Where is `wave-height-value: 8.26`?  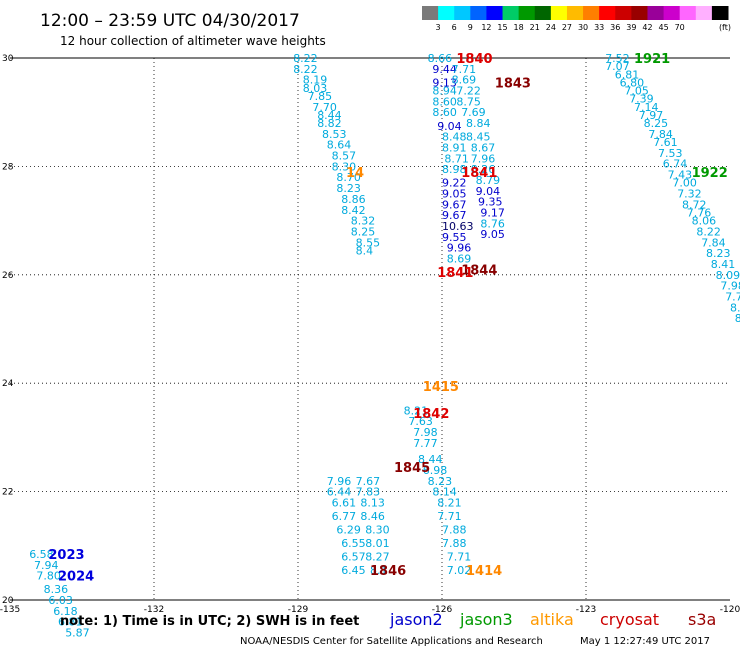 wave-height-value: 8.26 is located at coordinates (483, 169).